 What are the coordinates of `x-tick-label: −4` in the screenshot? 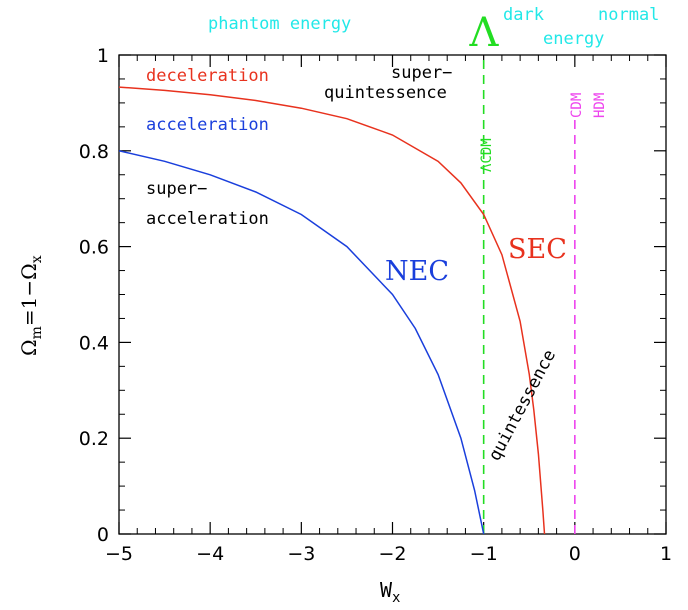 It's located at (210, 554).